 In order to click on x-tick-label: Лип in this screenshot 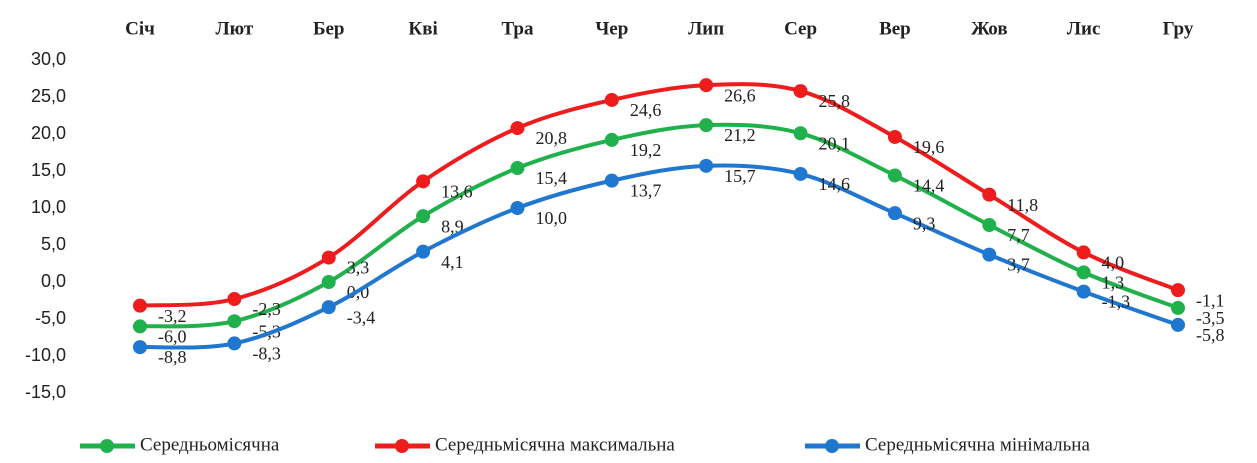, I will do `click(706, 28)`.